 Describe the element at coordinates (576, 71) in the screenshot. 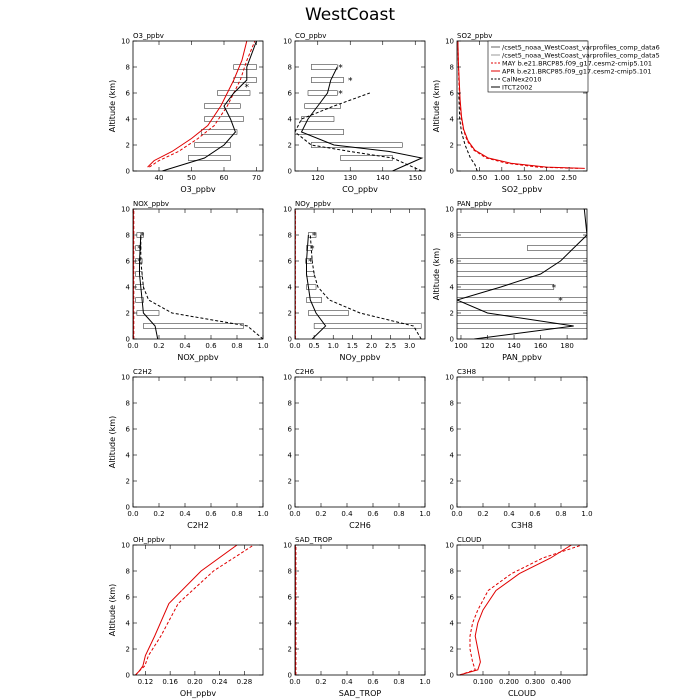

I see `legend-entry-label: APR b.e21.BRCP85.f09_g17.cesm2-cmip5.101` at that location.